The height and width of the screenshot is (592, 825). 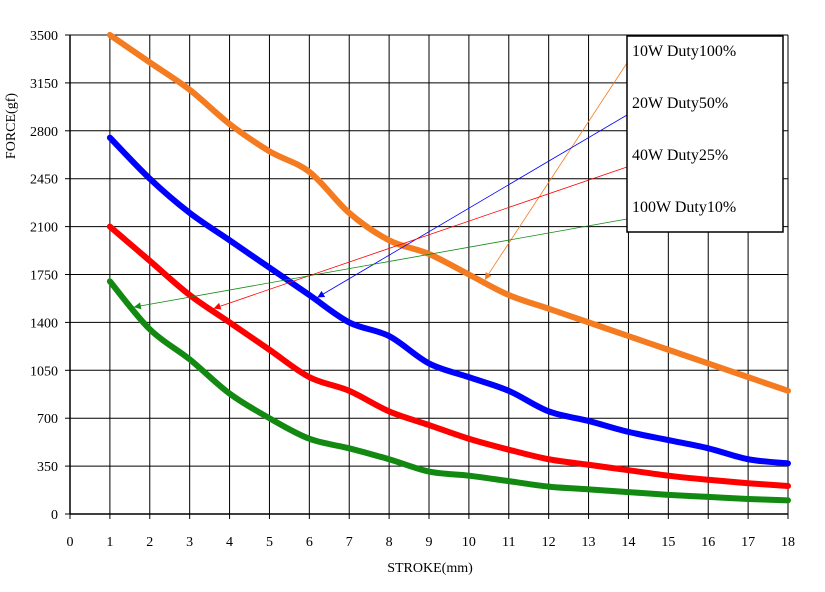 What do you see at coordinates (309, 542) in the screenshot?
I see `x-tick-label: 6` at bounding box center [309, 542].